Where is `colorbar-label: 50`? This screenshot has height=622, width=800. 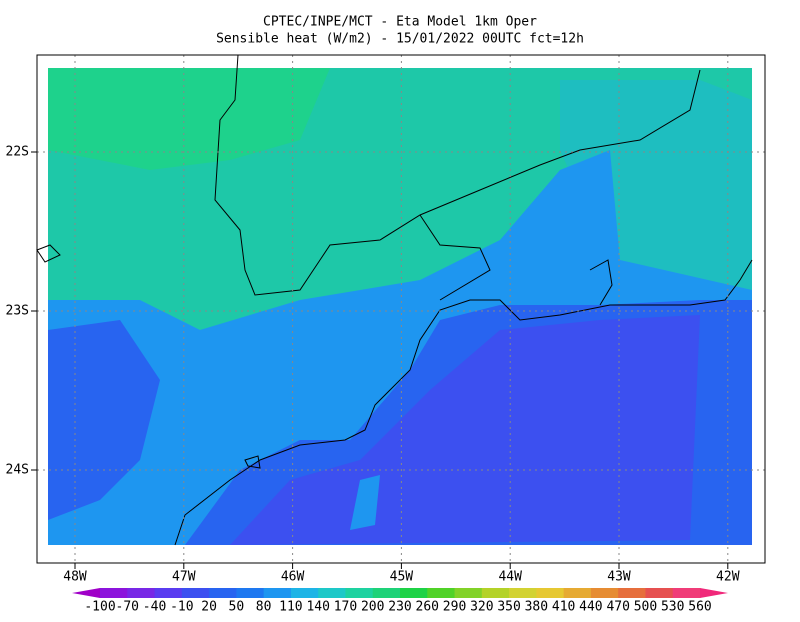 colorbar-label: 50 is located at coordinates (237, 607).